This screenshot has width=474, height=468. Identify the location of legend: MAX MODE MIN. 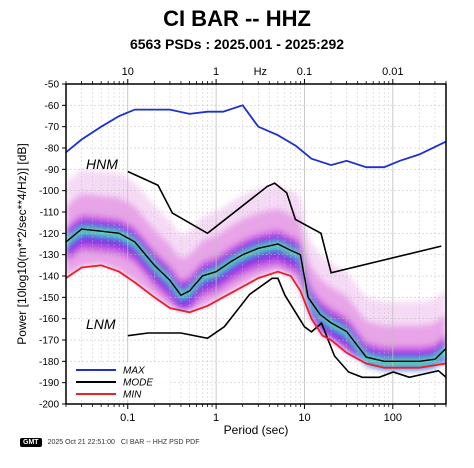
(120, 381).